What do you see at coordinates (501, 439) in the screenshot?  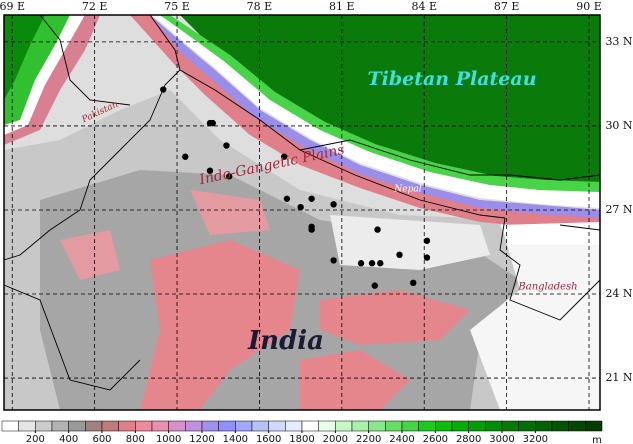 I see `colorbar-tick-label: 3000` at bounding box center [501, 439].